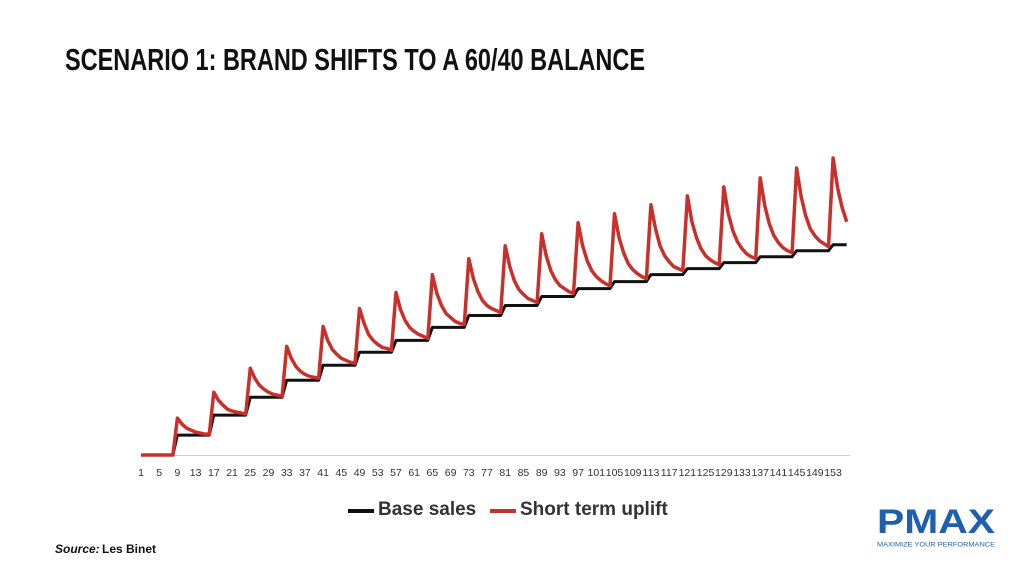 The image size is (1024, 573). Describe the element at coordinates (542, 473) in the screenshot. I see `x-tick-label: 89` at that location.